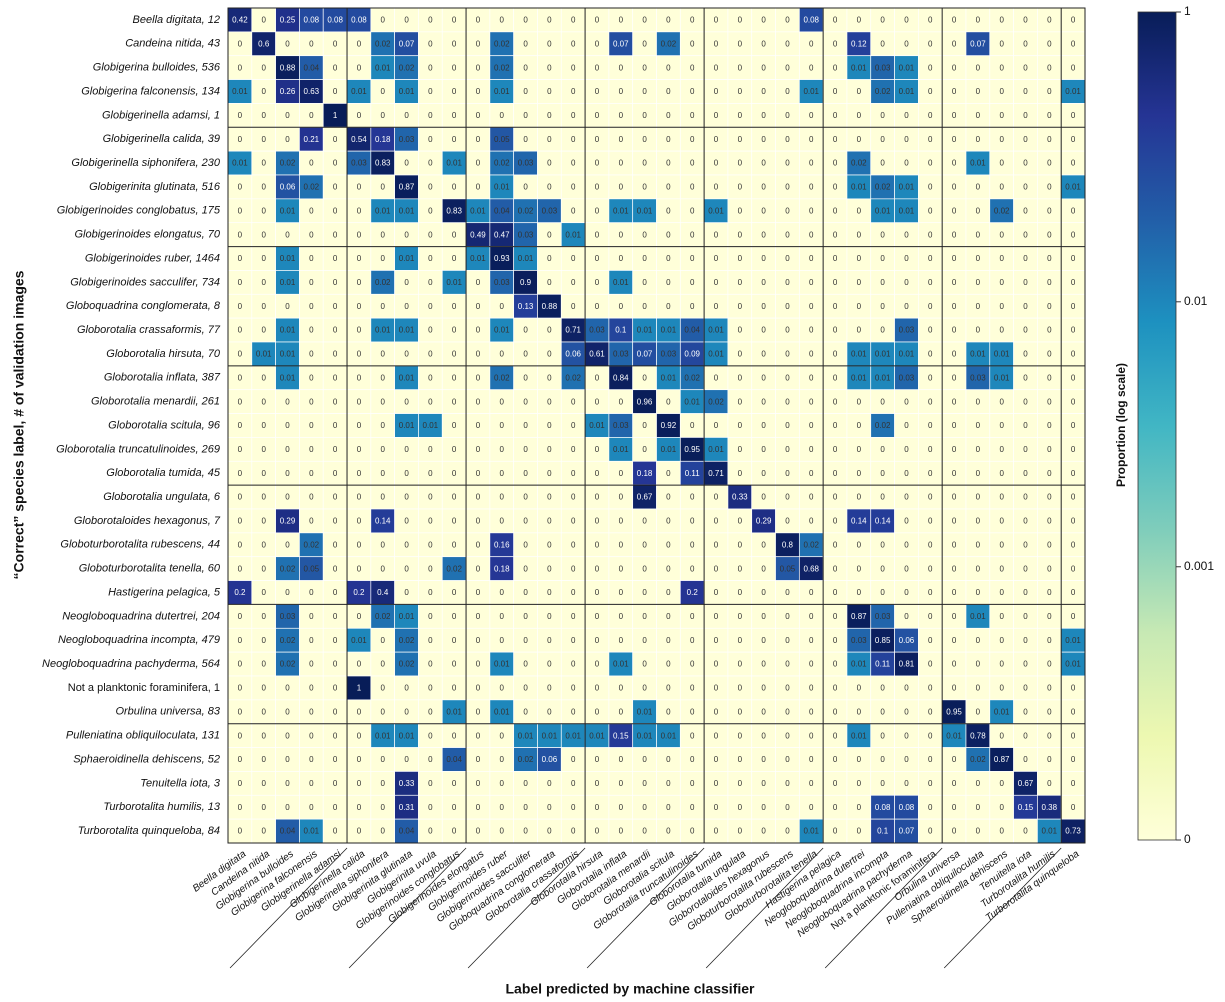 The width and height of the screenshot is (1225, 1002). I want to click on cell-value: 0.6, so click(264, 43).